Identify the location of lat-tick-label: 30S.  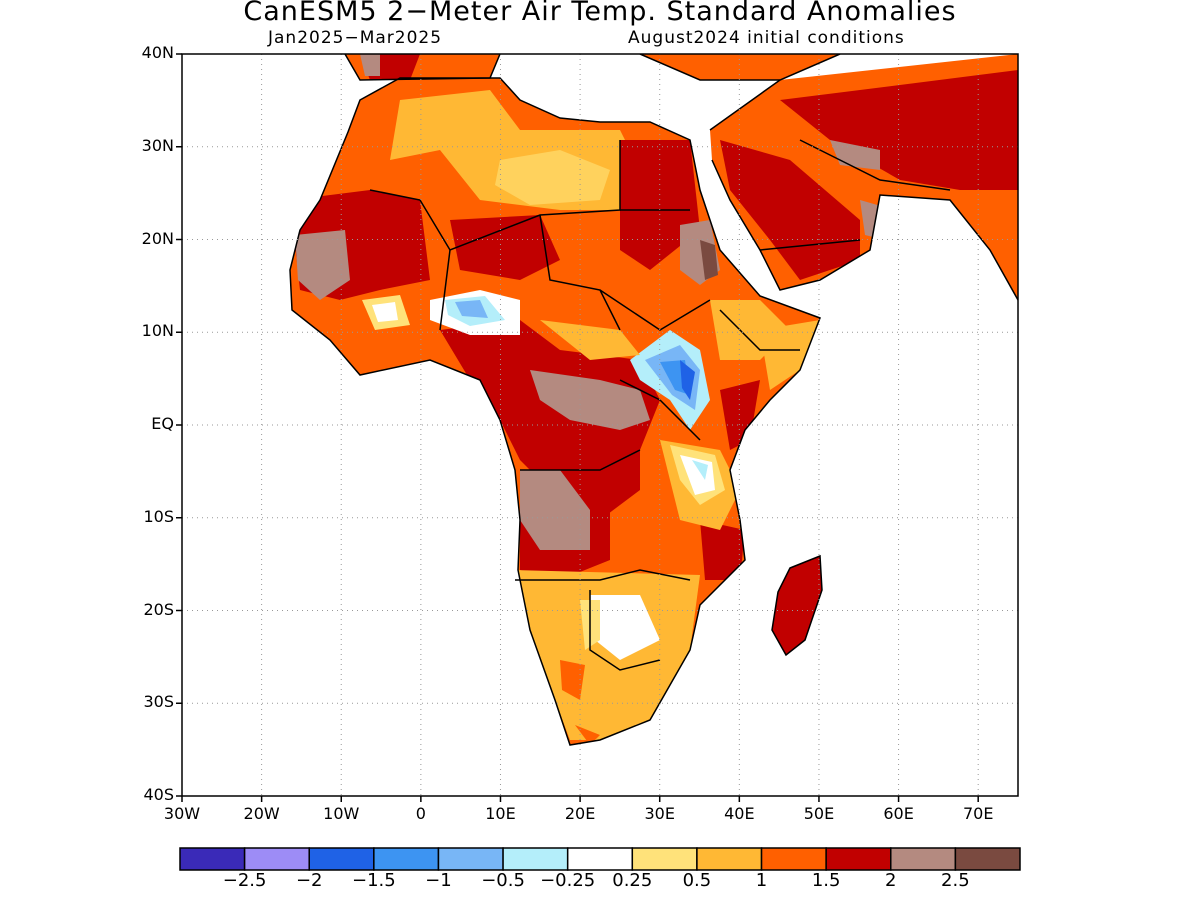
(158, 702).